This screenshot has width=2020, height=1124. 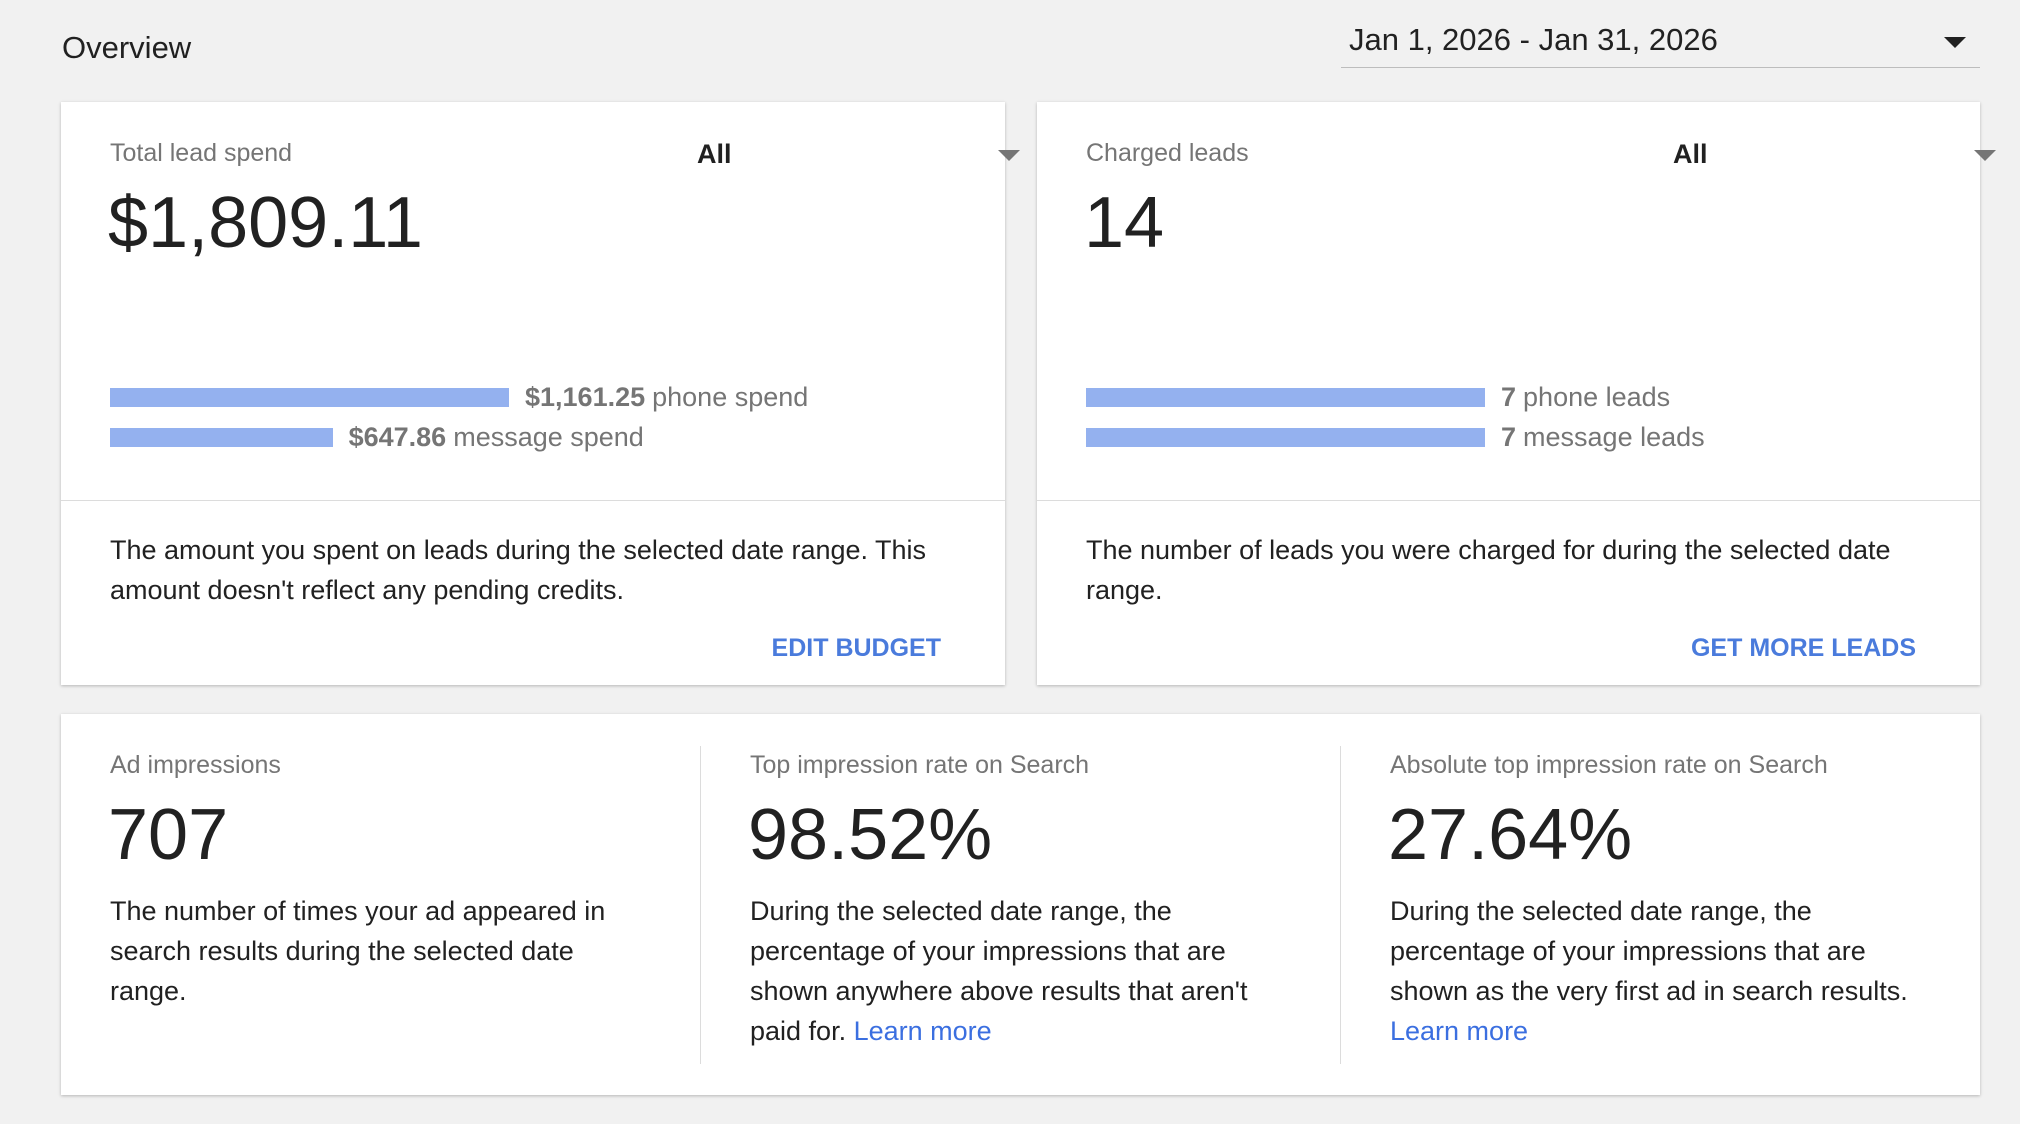 I want to click on date-range: Jan 1, 2026 - Jan 31, 2026, so click(x=1533, y=39).